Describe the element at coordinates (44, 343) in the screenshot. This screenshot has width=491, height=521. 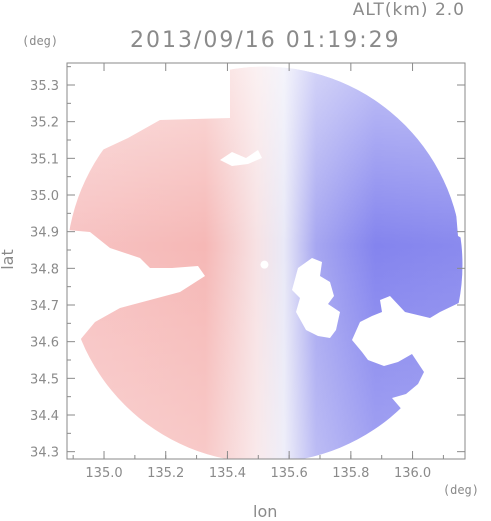
I see `y-tick-label: 34.6` at that location.